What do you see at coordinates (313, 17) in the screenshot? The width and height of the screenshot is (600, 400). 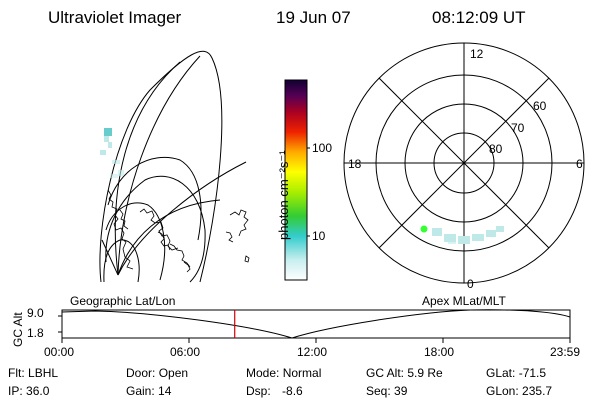 I see `observation-date: 19 Jun 07` at bounding box center [313, 17].